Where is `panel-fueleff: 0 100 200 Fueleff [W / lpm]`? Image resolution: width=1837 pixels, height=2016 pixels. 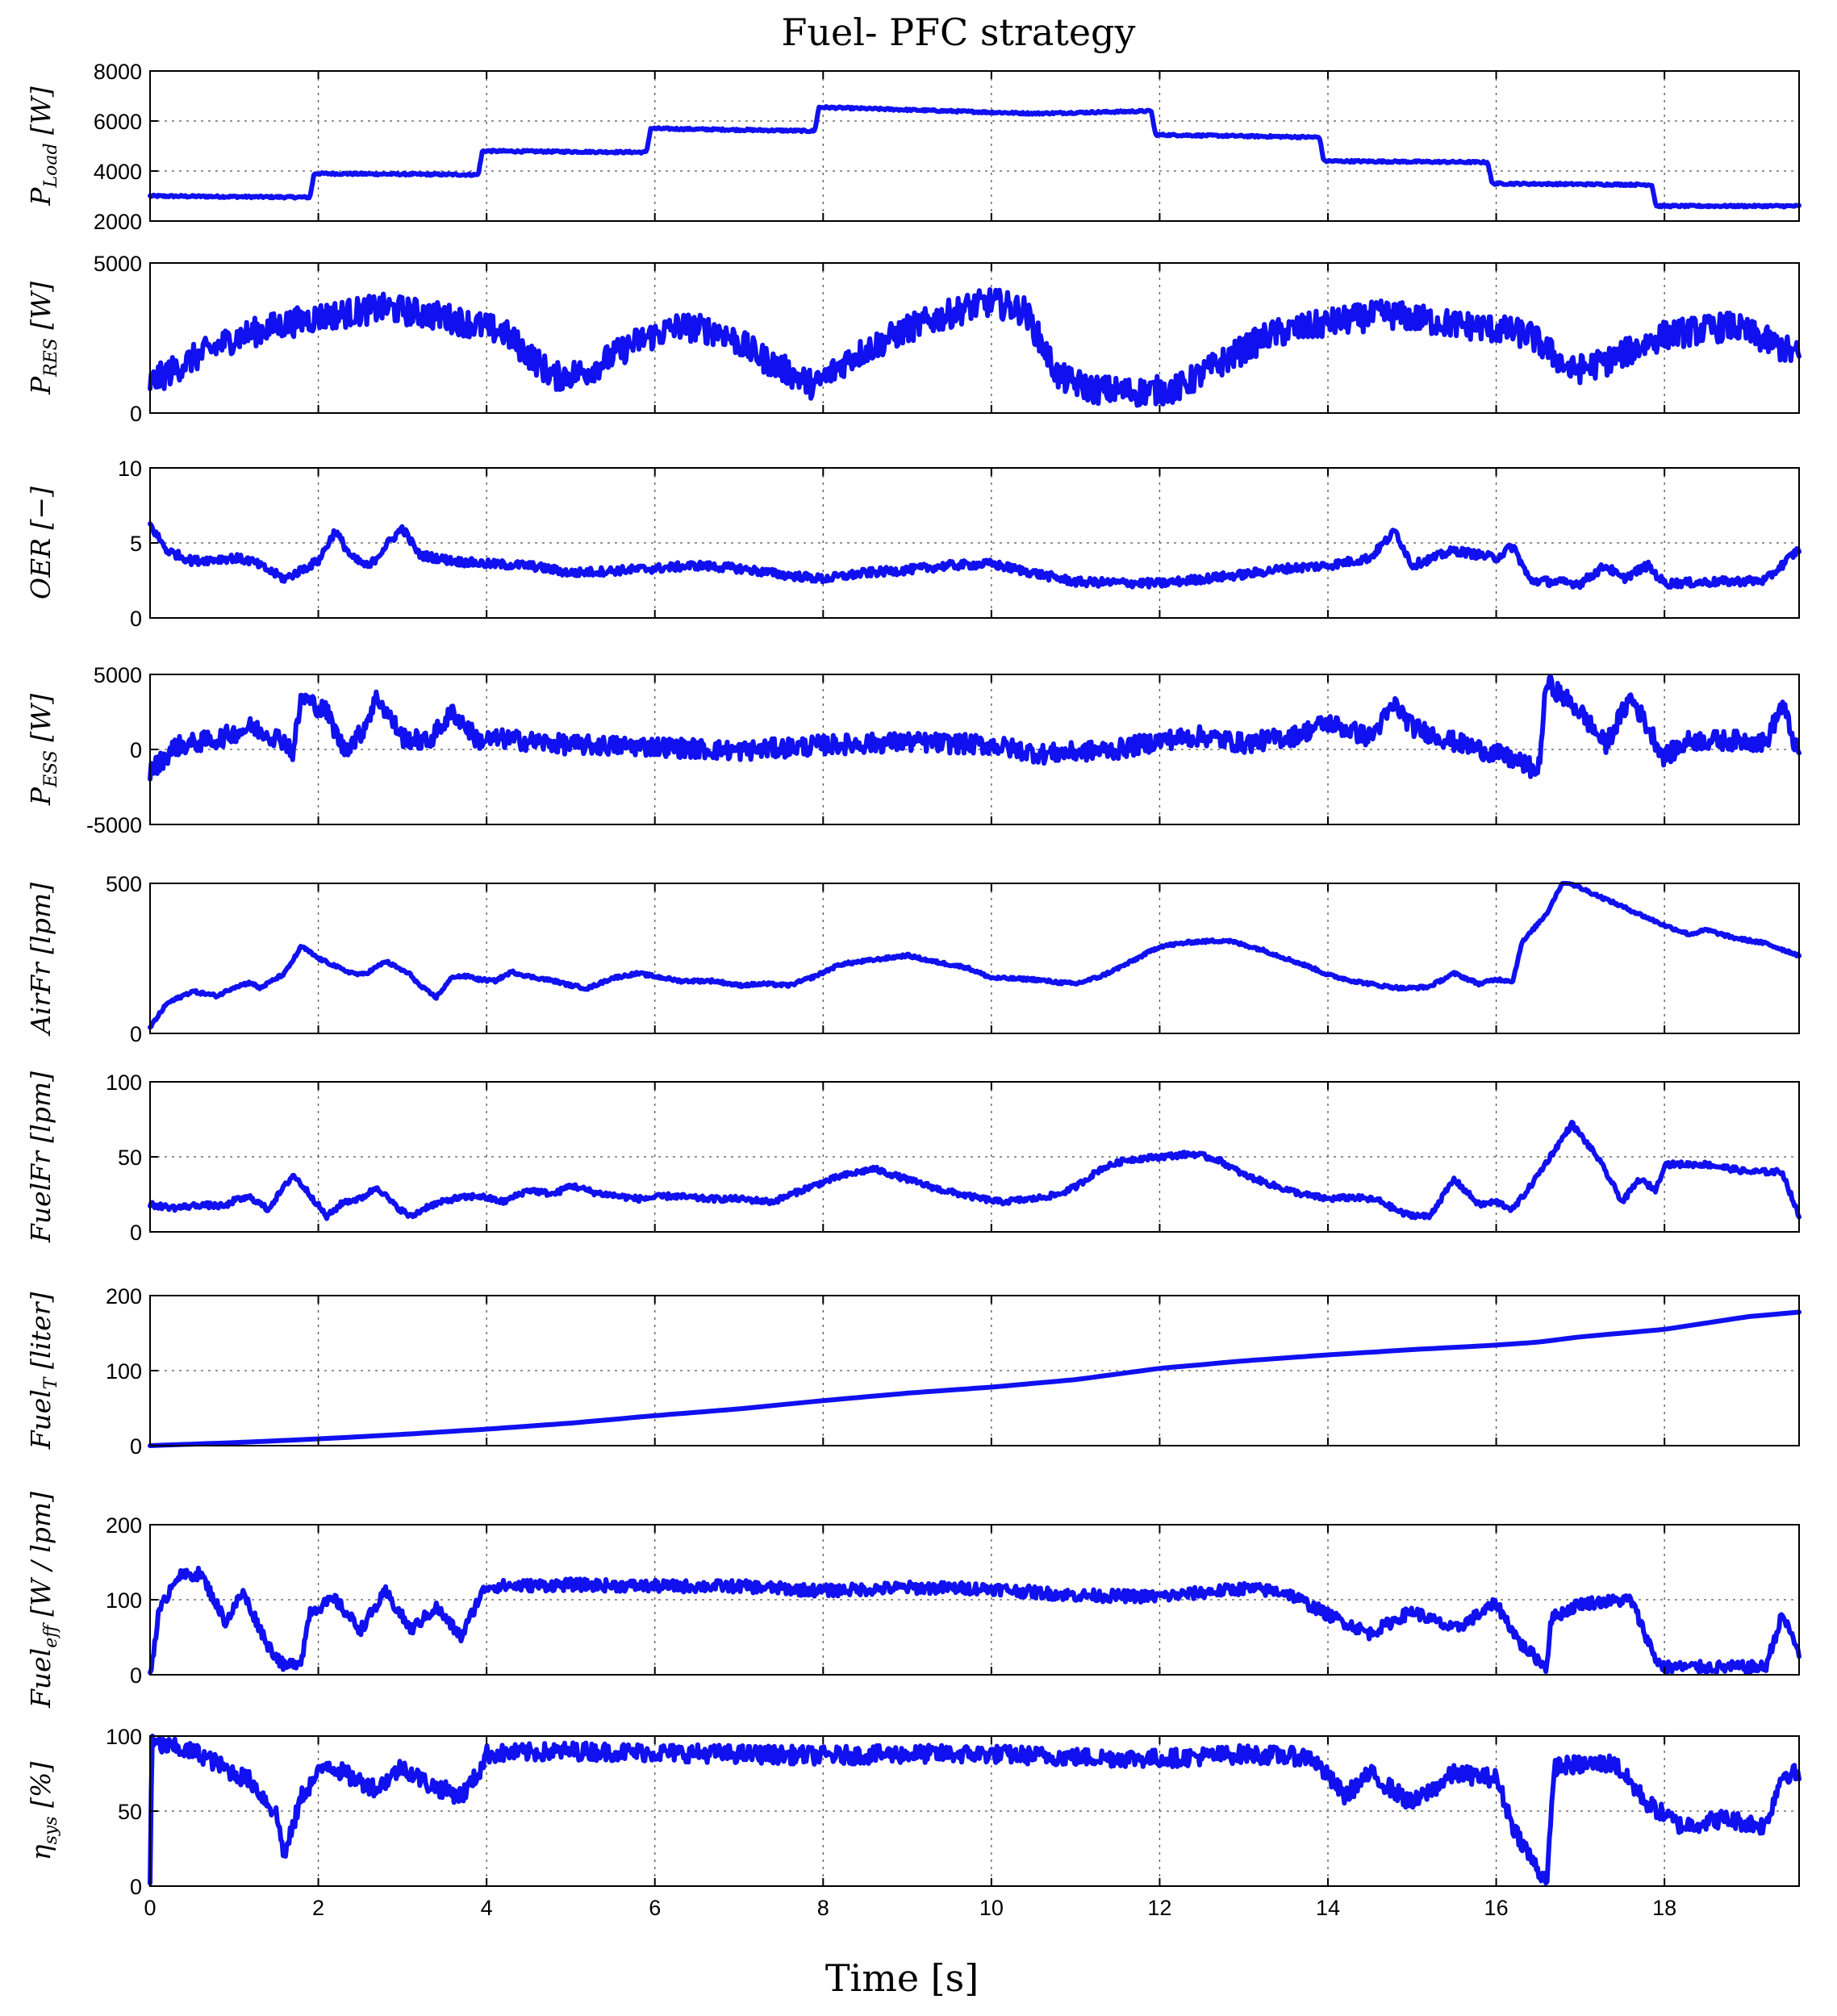
panel-fueleff: 0 100 200 Fueleff [W / lpm] is located at coordinates (913, 1600).